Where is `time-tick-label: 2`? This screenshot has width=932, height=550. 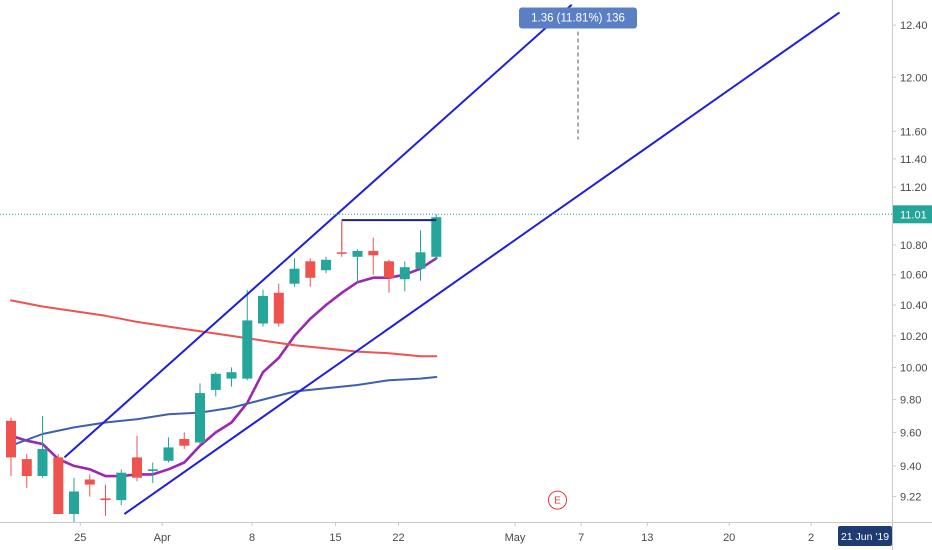
time-tick-label: 2 is located at coordinates (811, 538).